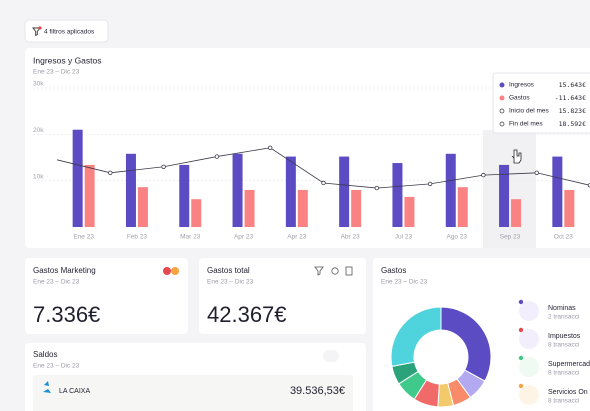 The height and width of the screenshot is (411, 590). What do you see at coordinates (67, 60) in the screenshot?
I see `chart-title: Ingresos y Gastos` at bounding box center [67, 60].